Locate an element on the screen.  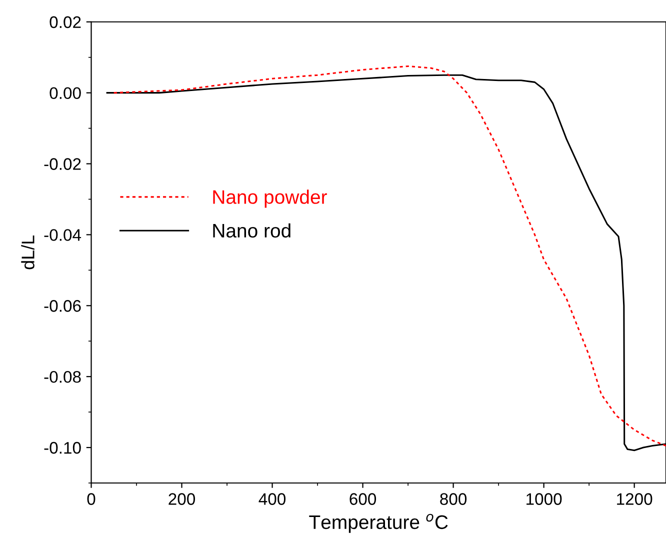
y-tick-label: 0.00 is located at coordinates (65, 93).